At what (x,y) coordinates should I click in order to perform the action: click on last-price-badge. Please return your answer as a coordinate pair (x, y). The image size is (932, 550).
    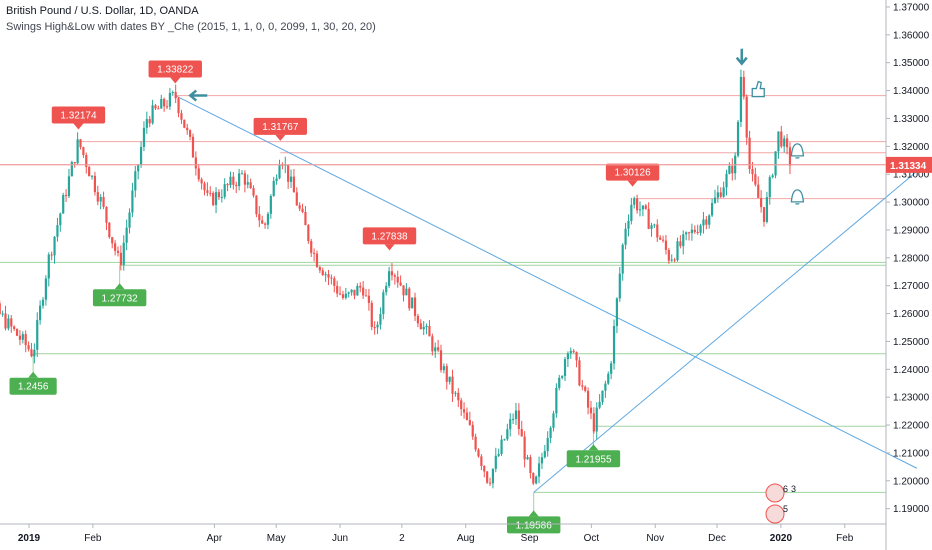
    Looking at the image, I should click on (909, 164).